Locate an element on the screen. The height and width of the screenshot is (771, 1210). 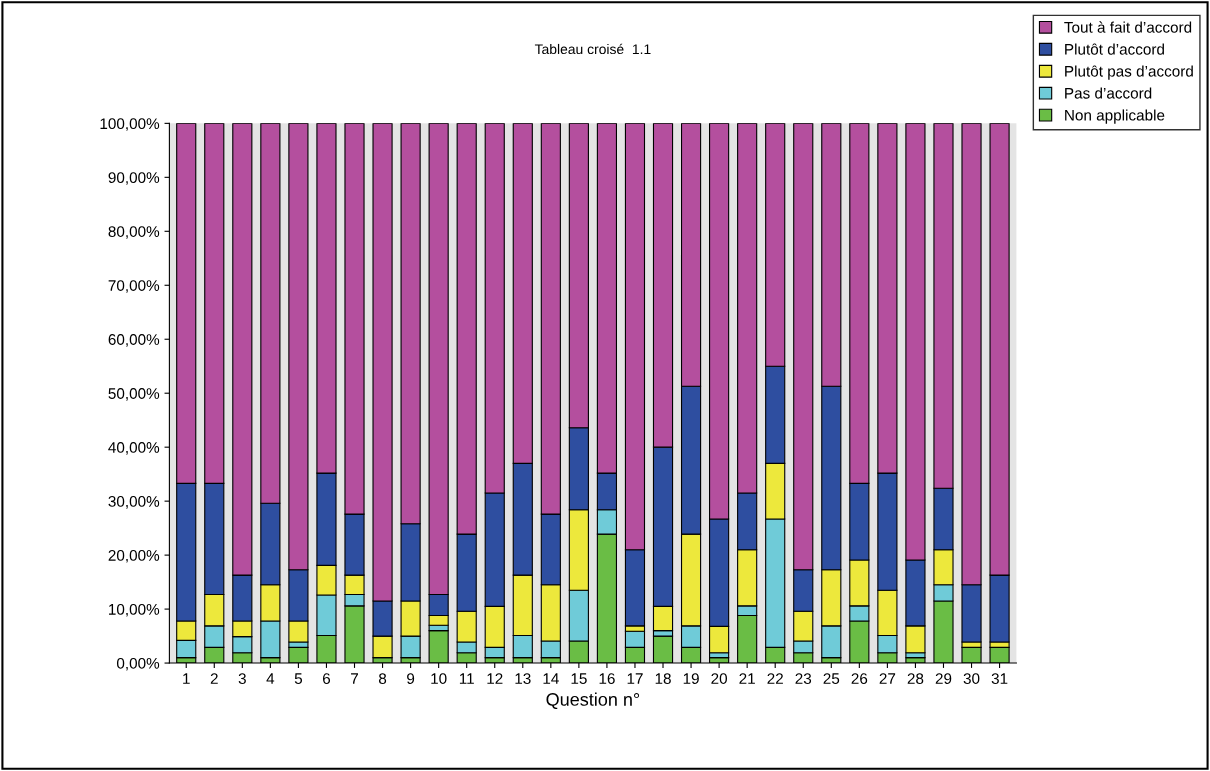
y-tick-label: 0,00% is located at coordinates (138, 664).